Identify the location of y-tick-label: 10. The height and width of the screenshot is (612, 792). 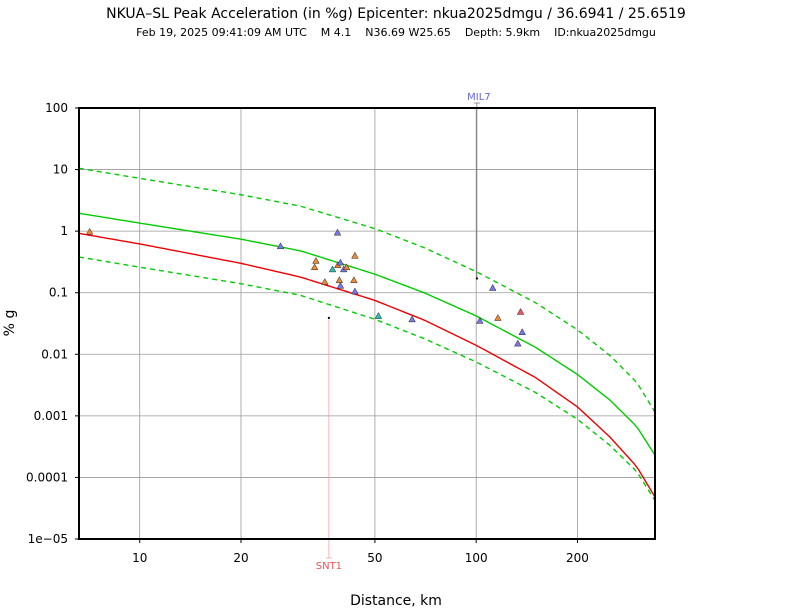
(60, 170).